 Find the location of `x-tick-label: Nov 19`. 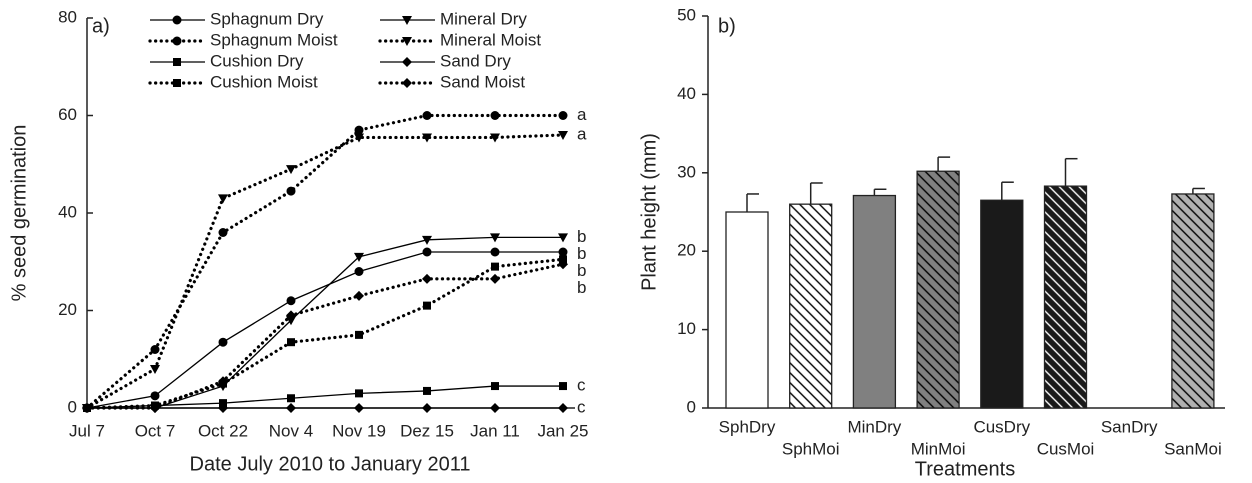

x-tick-label: Nov 19 is located at coordinates (359, 430).